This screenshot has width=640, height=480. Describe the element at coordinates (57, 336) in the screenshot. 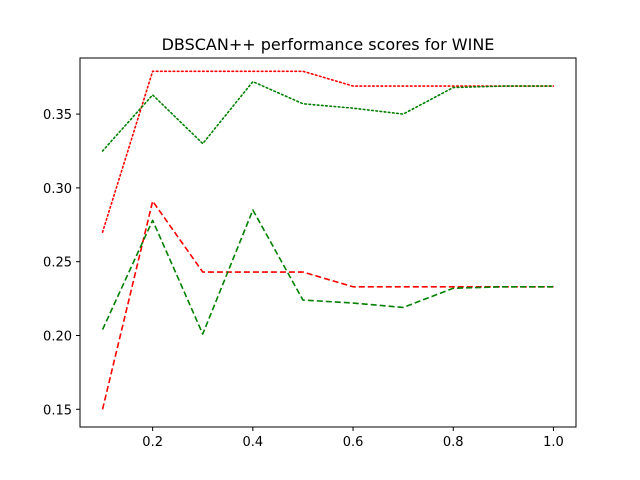

I see `y-tick-label: 0.20` at that location.